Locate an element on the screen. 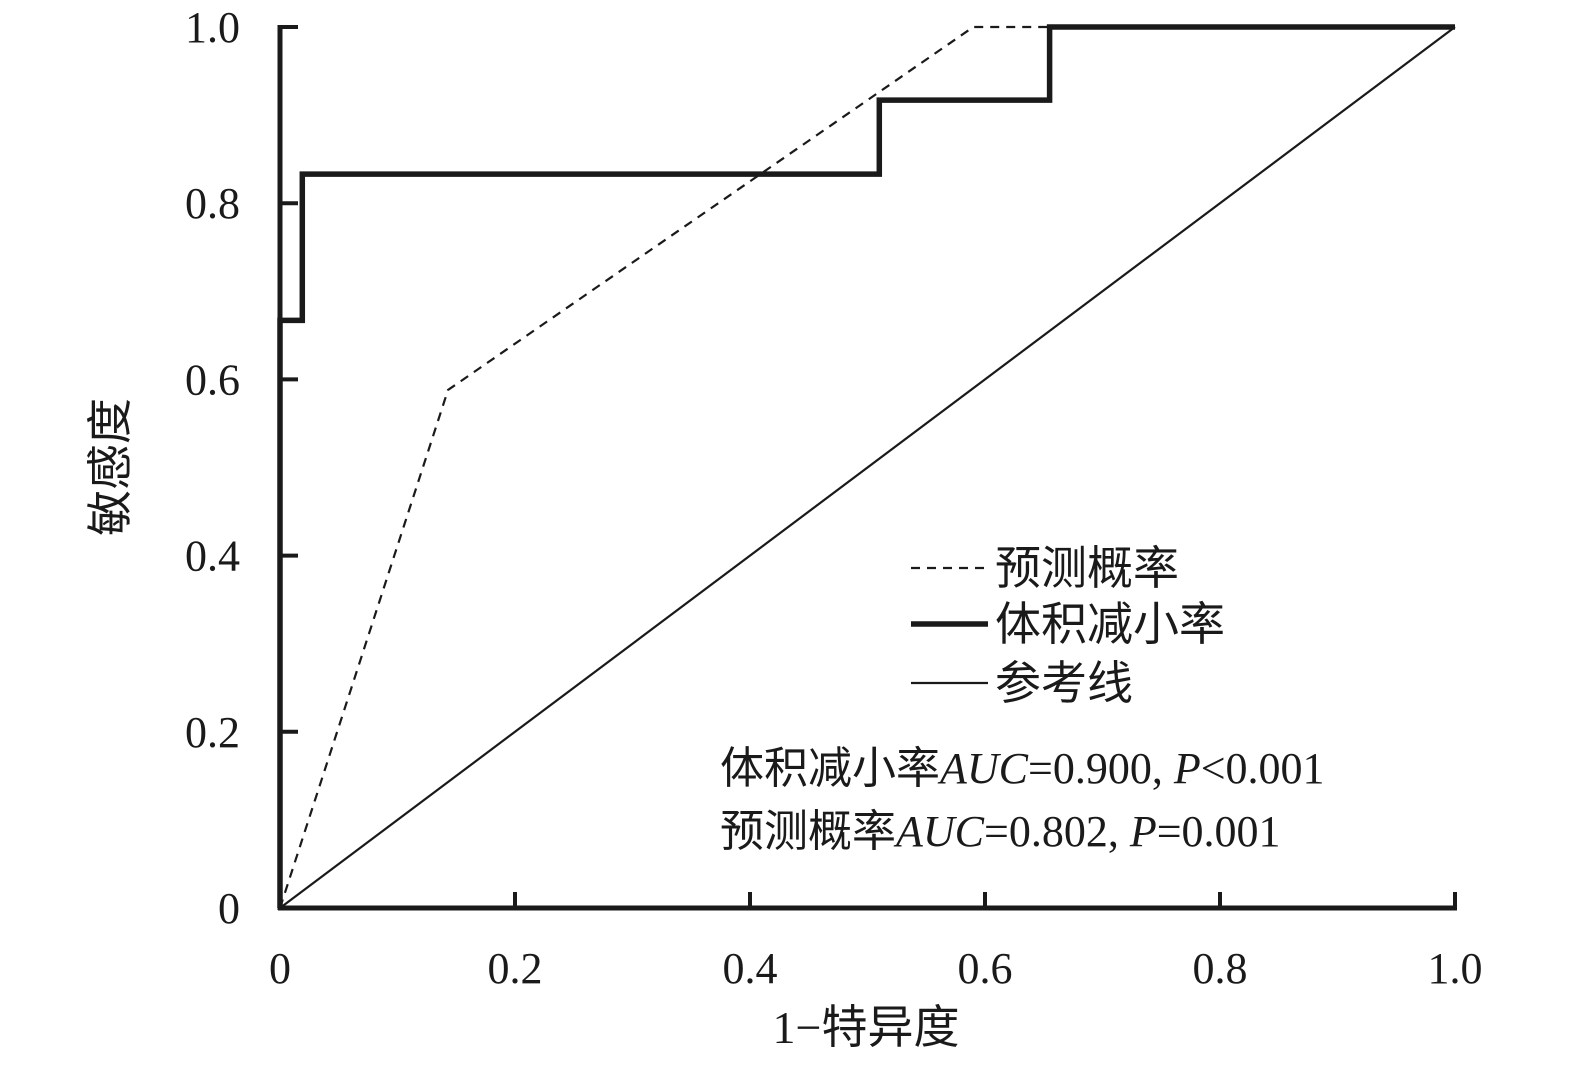 This screenshot has height=1070, width=1575. legend-label: 参考线 is located at coordinates (1064, 683).